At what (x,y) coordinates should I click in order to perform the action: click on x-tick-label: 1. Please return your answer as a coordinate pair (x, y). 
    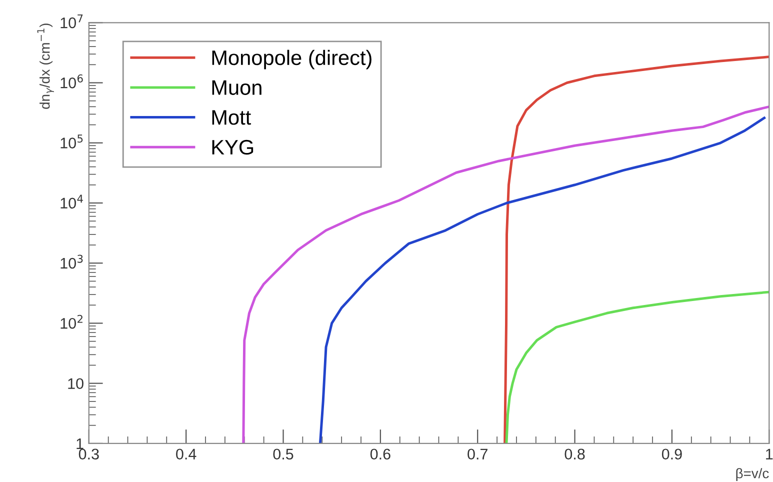
    Looking at the image, I should click on (769, 454).